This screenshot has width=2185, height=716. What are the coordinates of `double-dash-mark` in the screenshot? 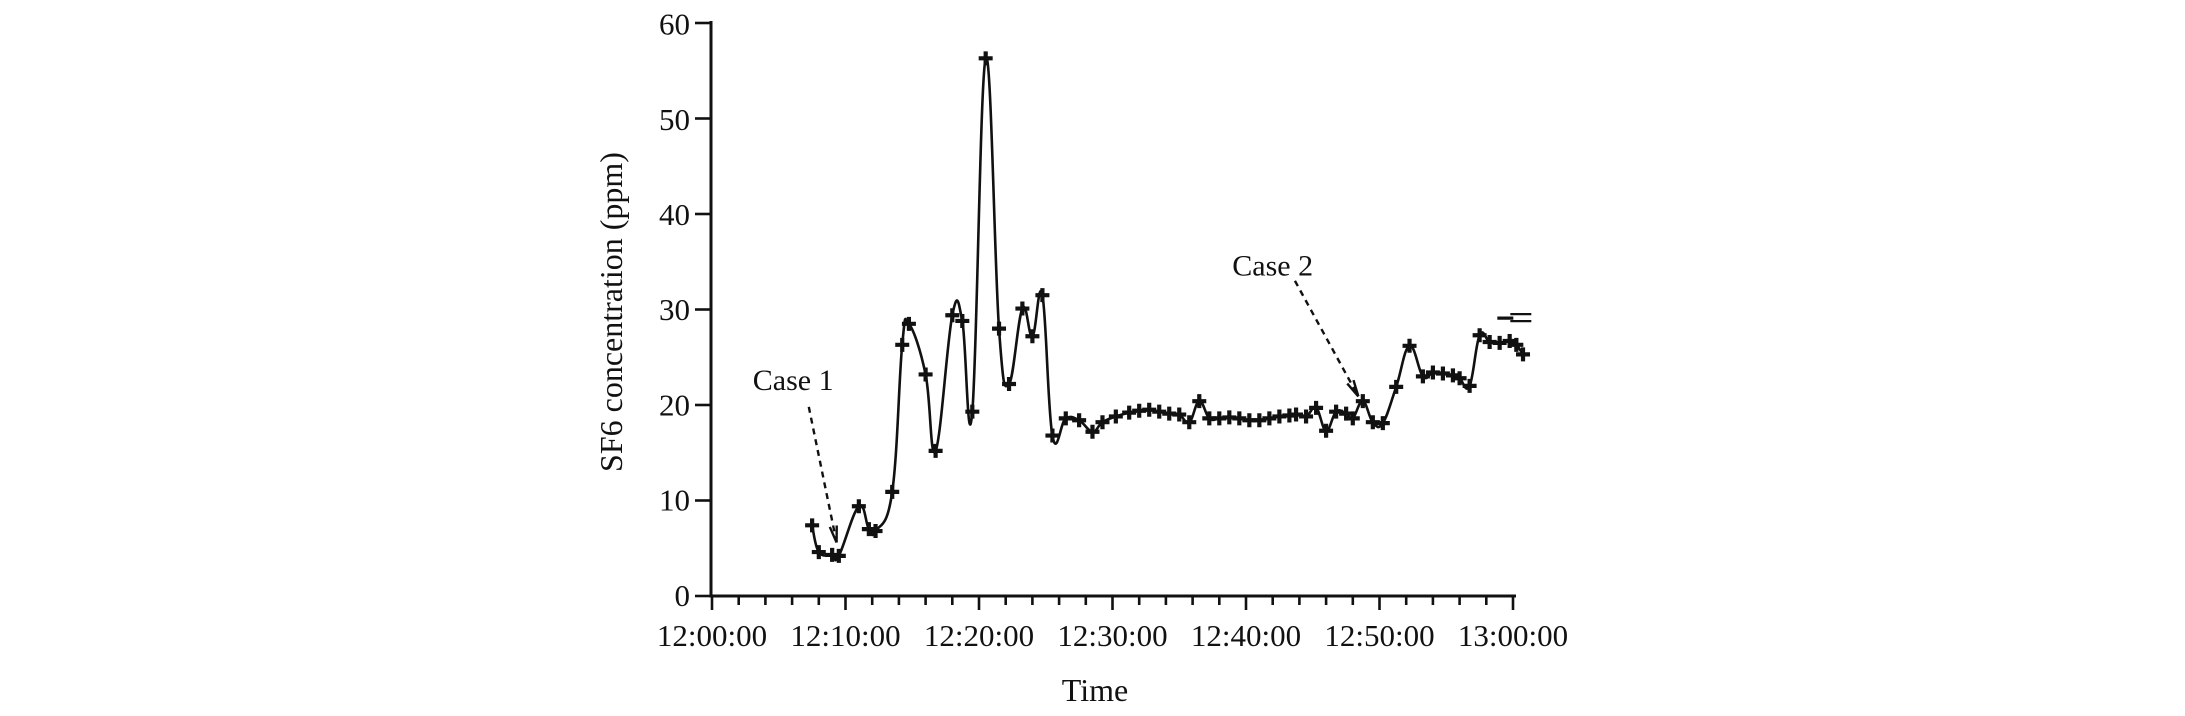 It's located at (1514, 318).